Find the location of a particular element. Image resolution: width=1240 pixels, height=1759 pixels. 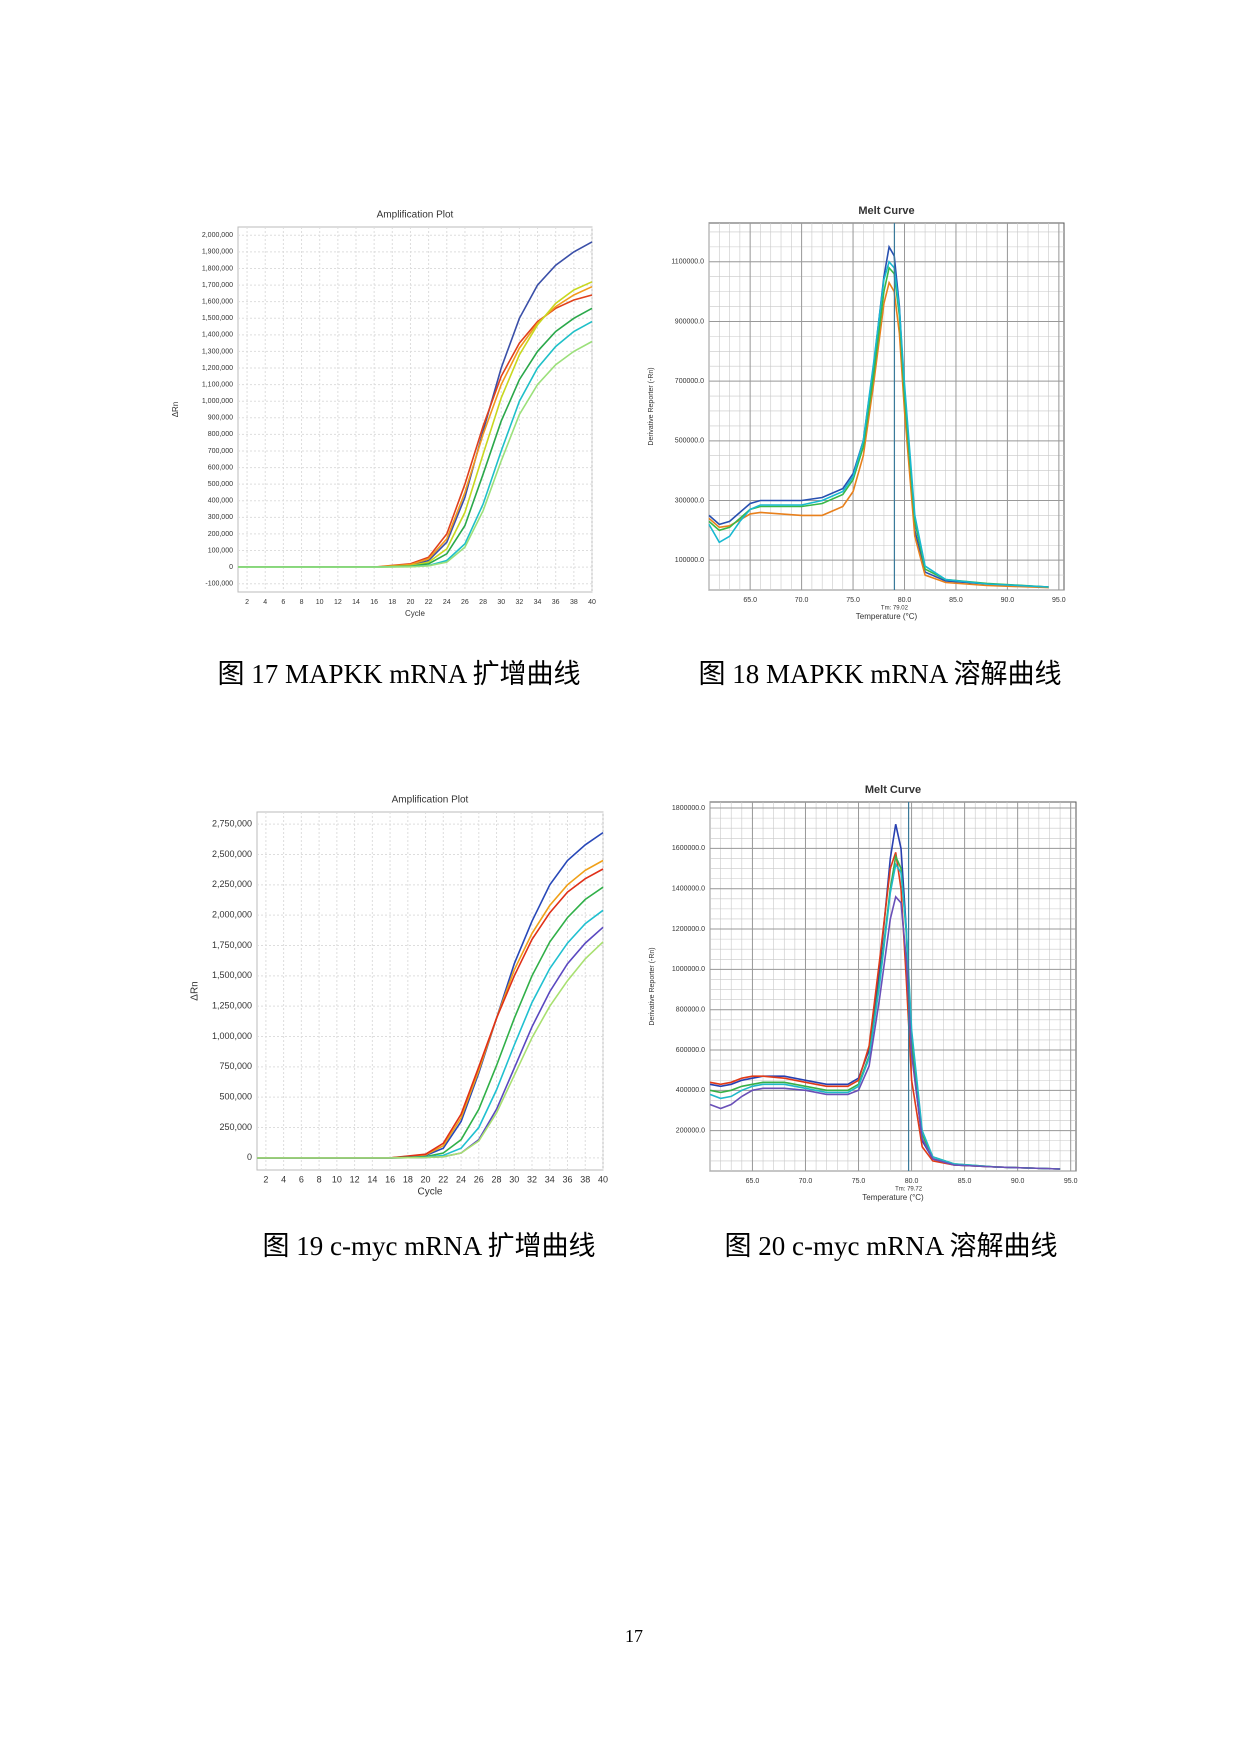

y-tick-label: 1,400,000 is located at coordinates (217, 335).